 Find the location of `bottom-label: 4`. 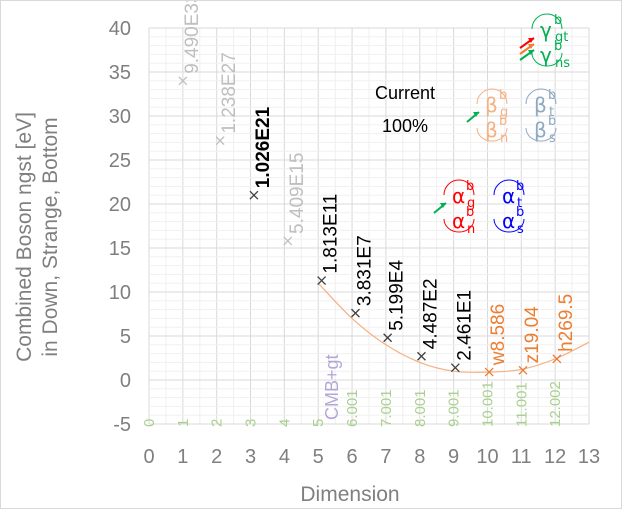

bottom-label: 4 is located at coordinates (284, 423).